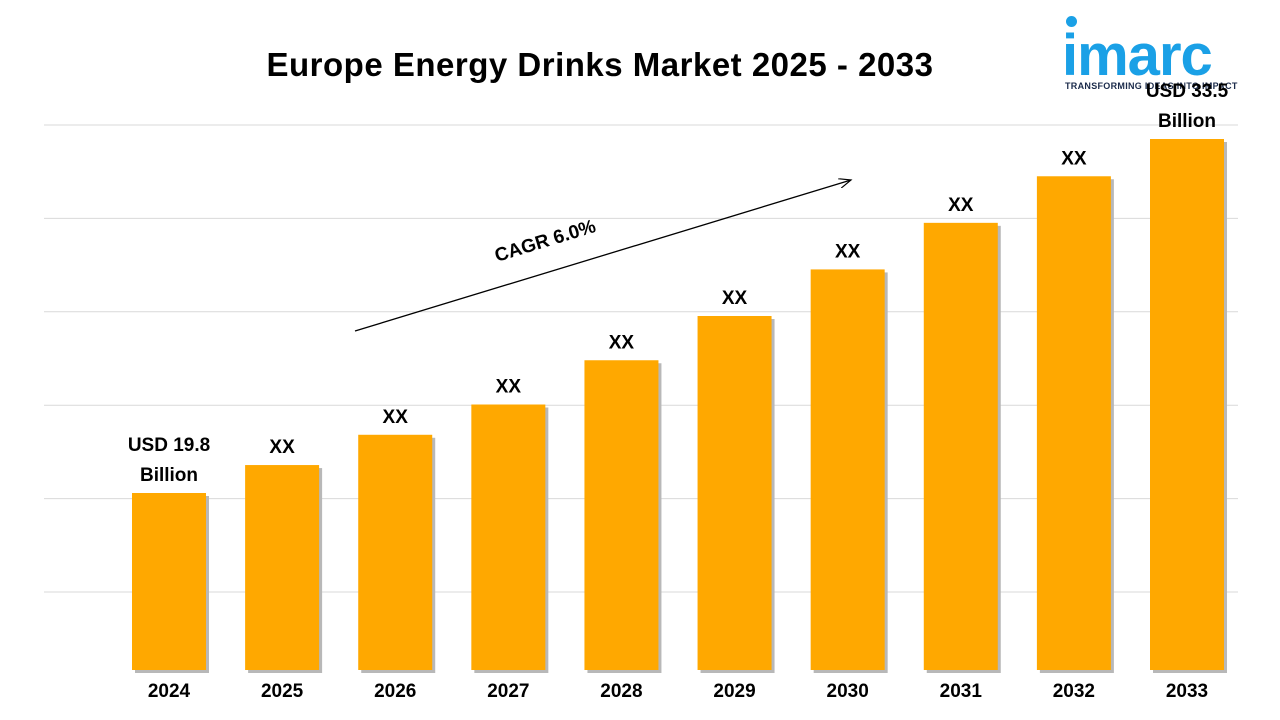 The height and width of the screenshot is (720, 1280). Describe the element at coordinates (1071, 21) in the screenshot. I see `logo-dot-icon` at that location.